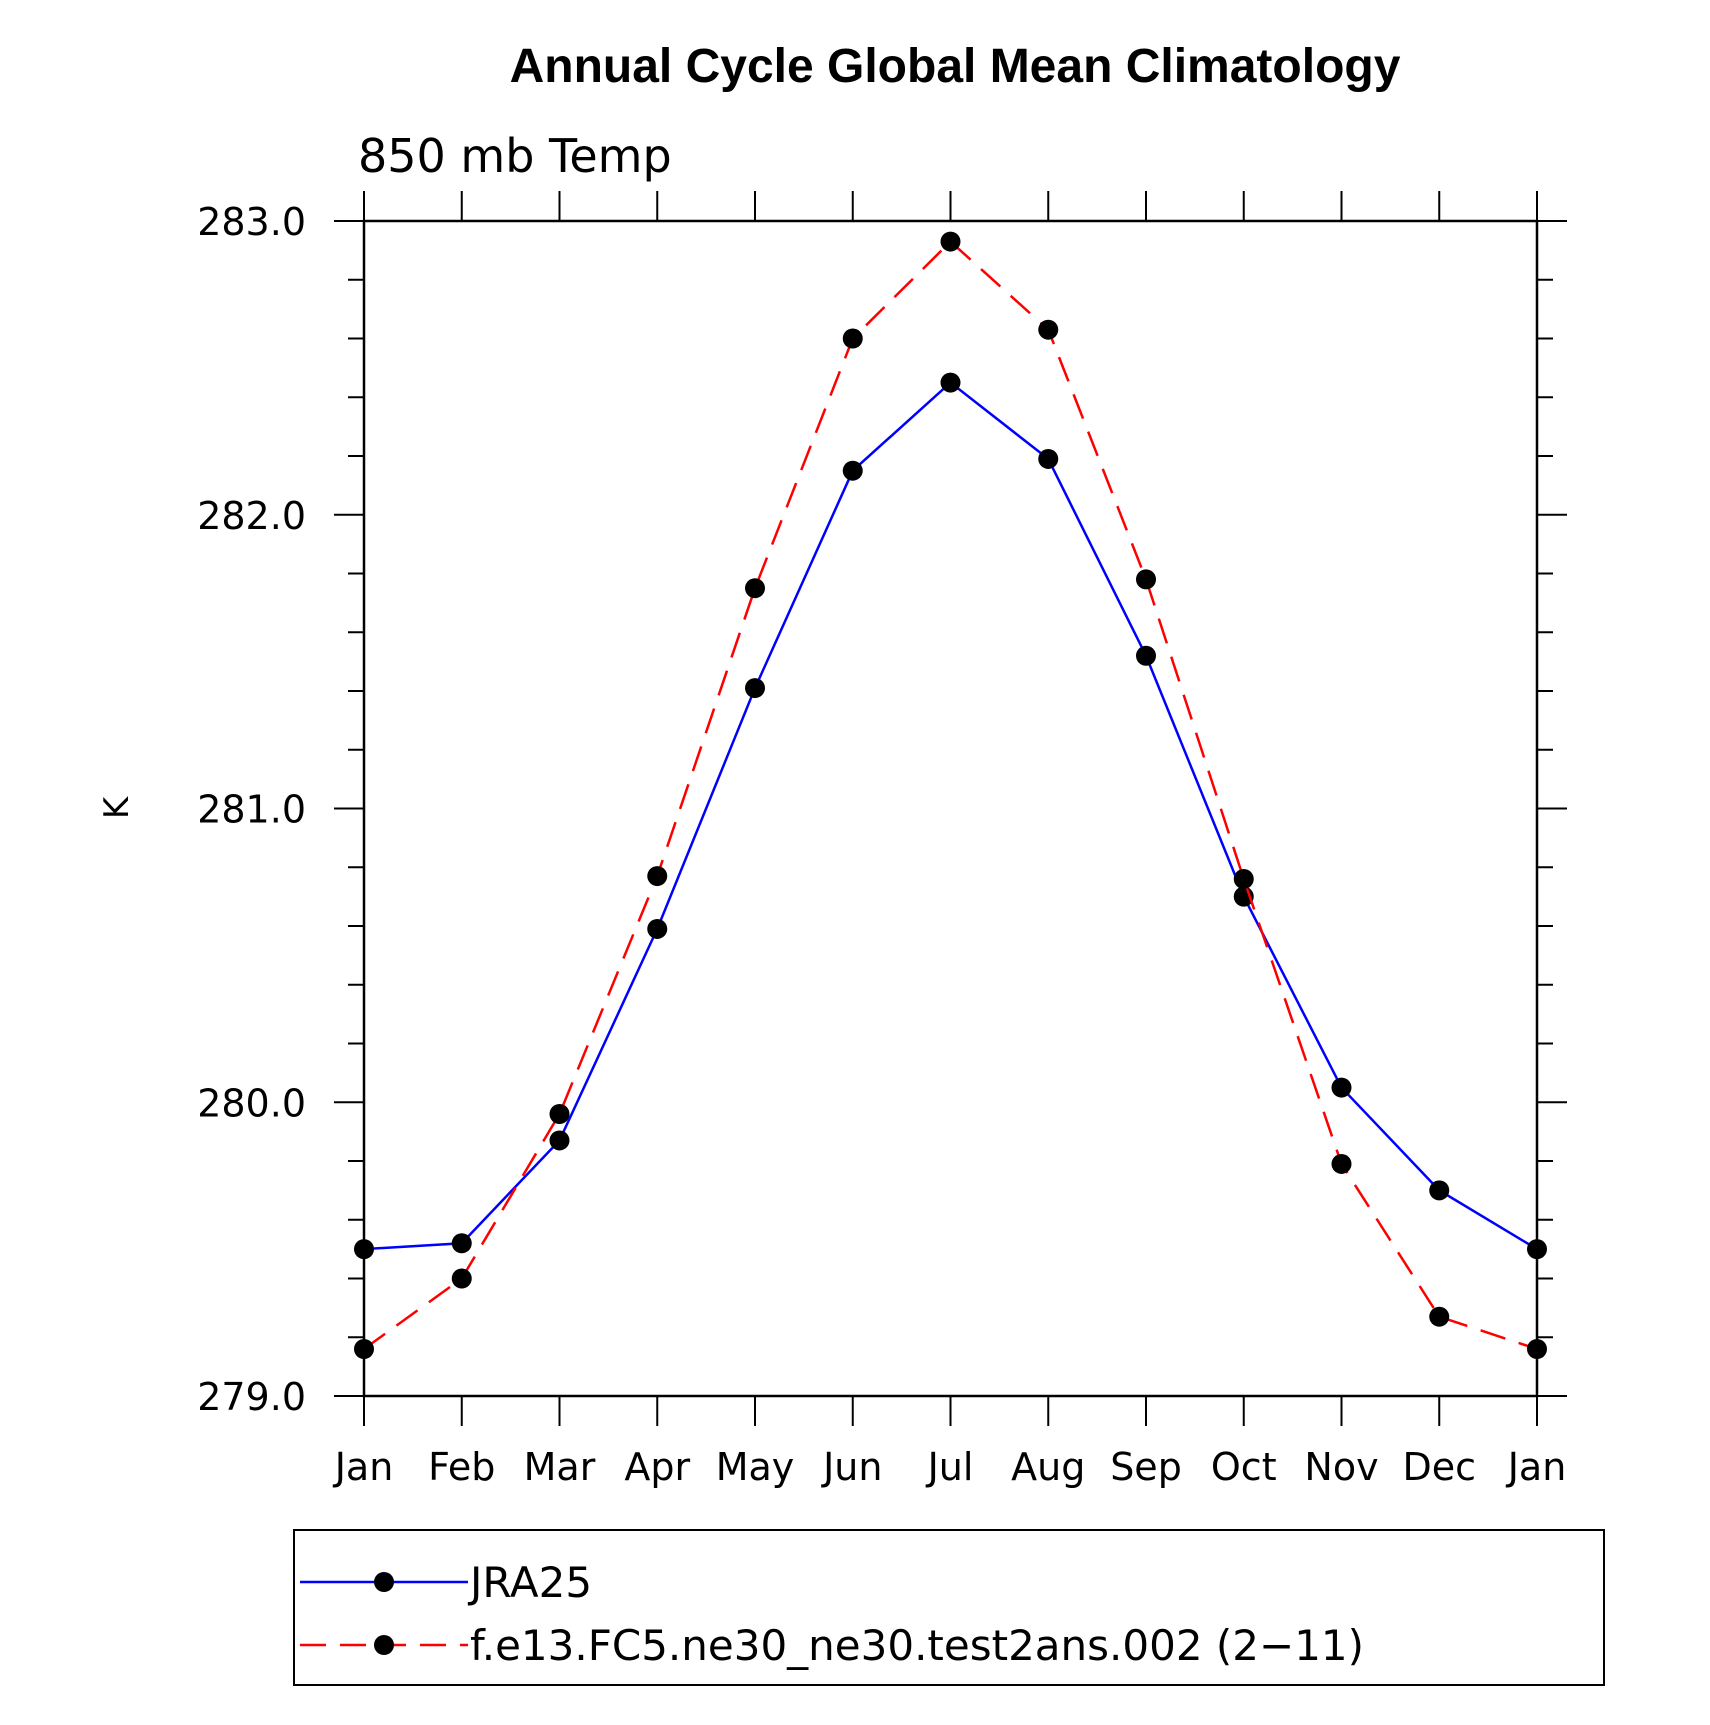  I want to click on y-tick-label: 279.0, so click(251, 1397).